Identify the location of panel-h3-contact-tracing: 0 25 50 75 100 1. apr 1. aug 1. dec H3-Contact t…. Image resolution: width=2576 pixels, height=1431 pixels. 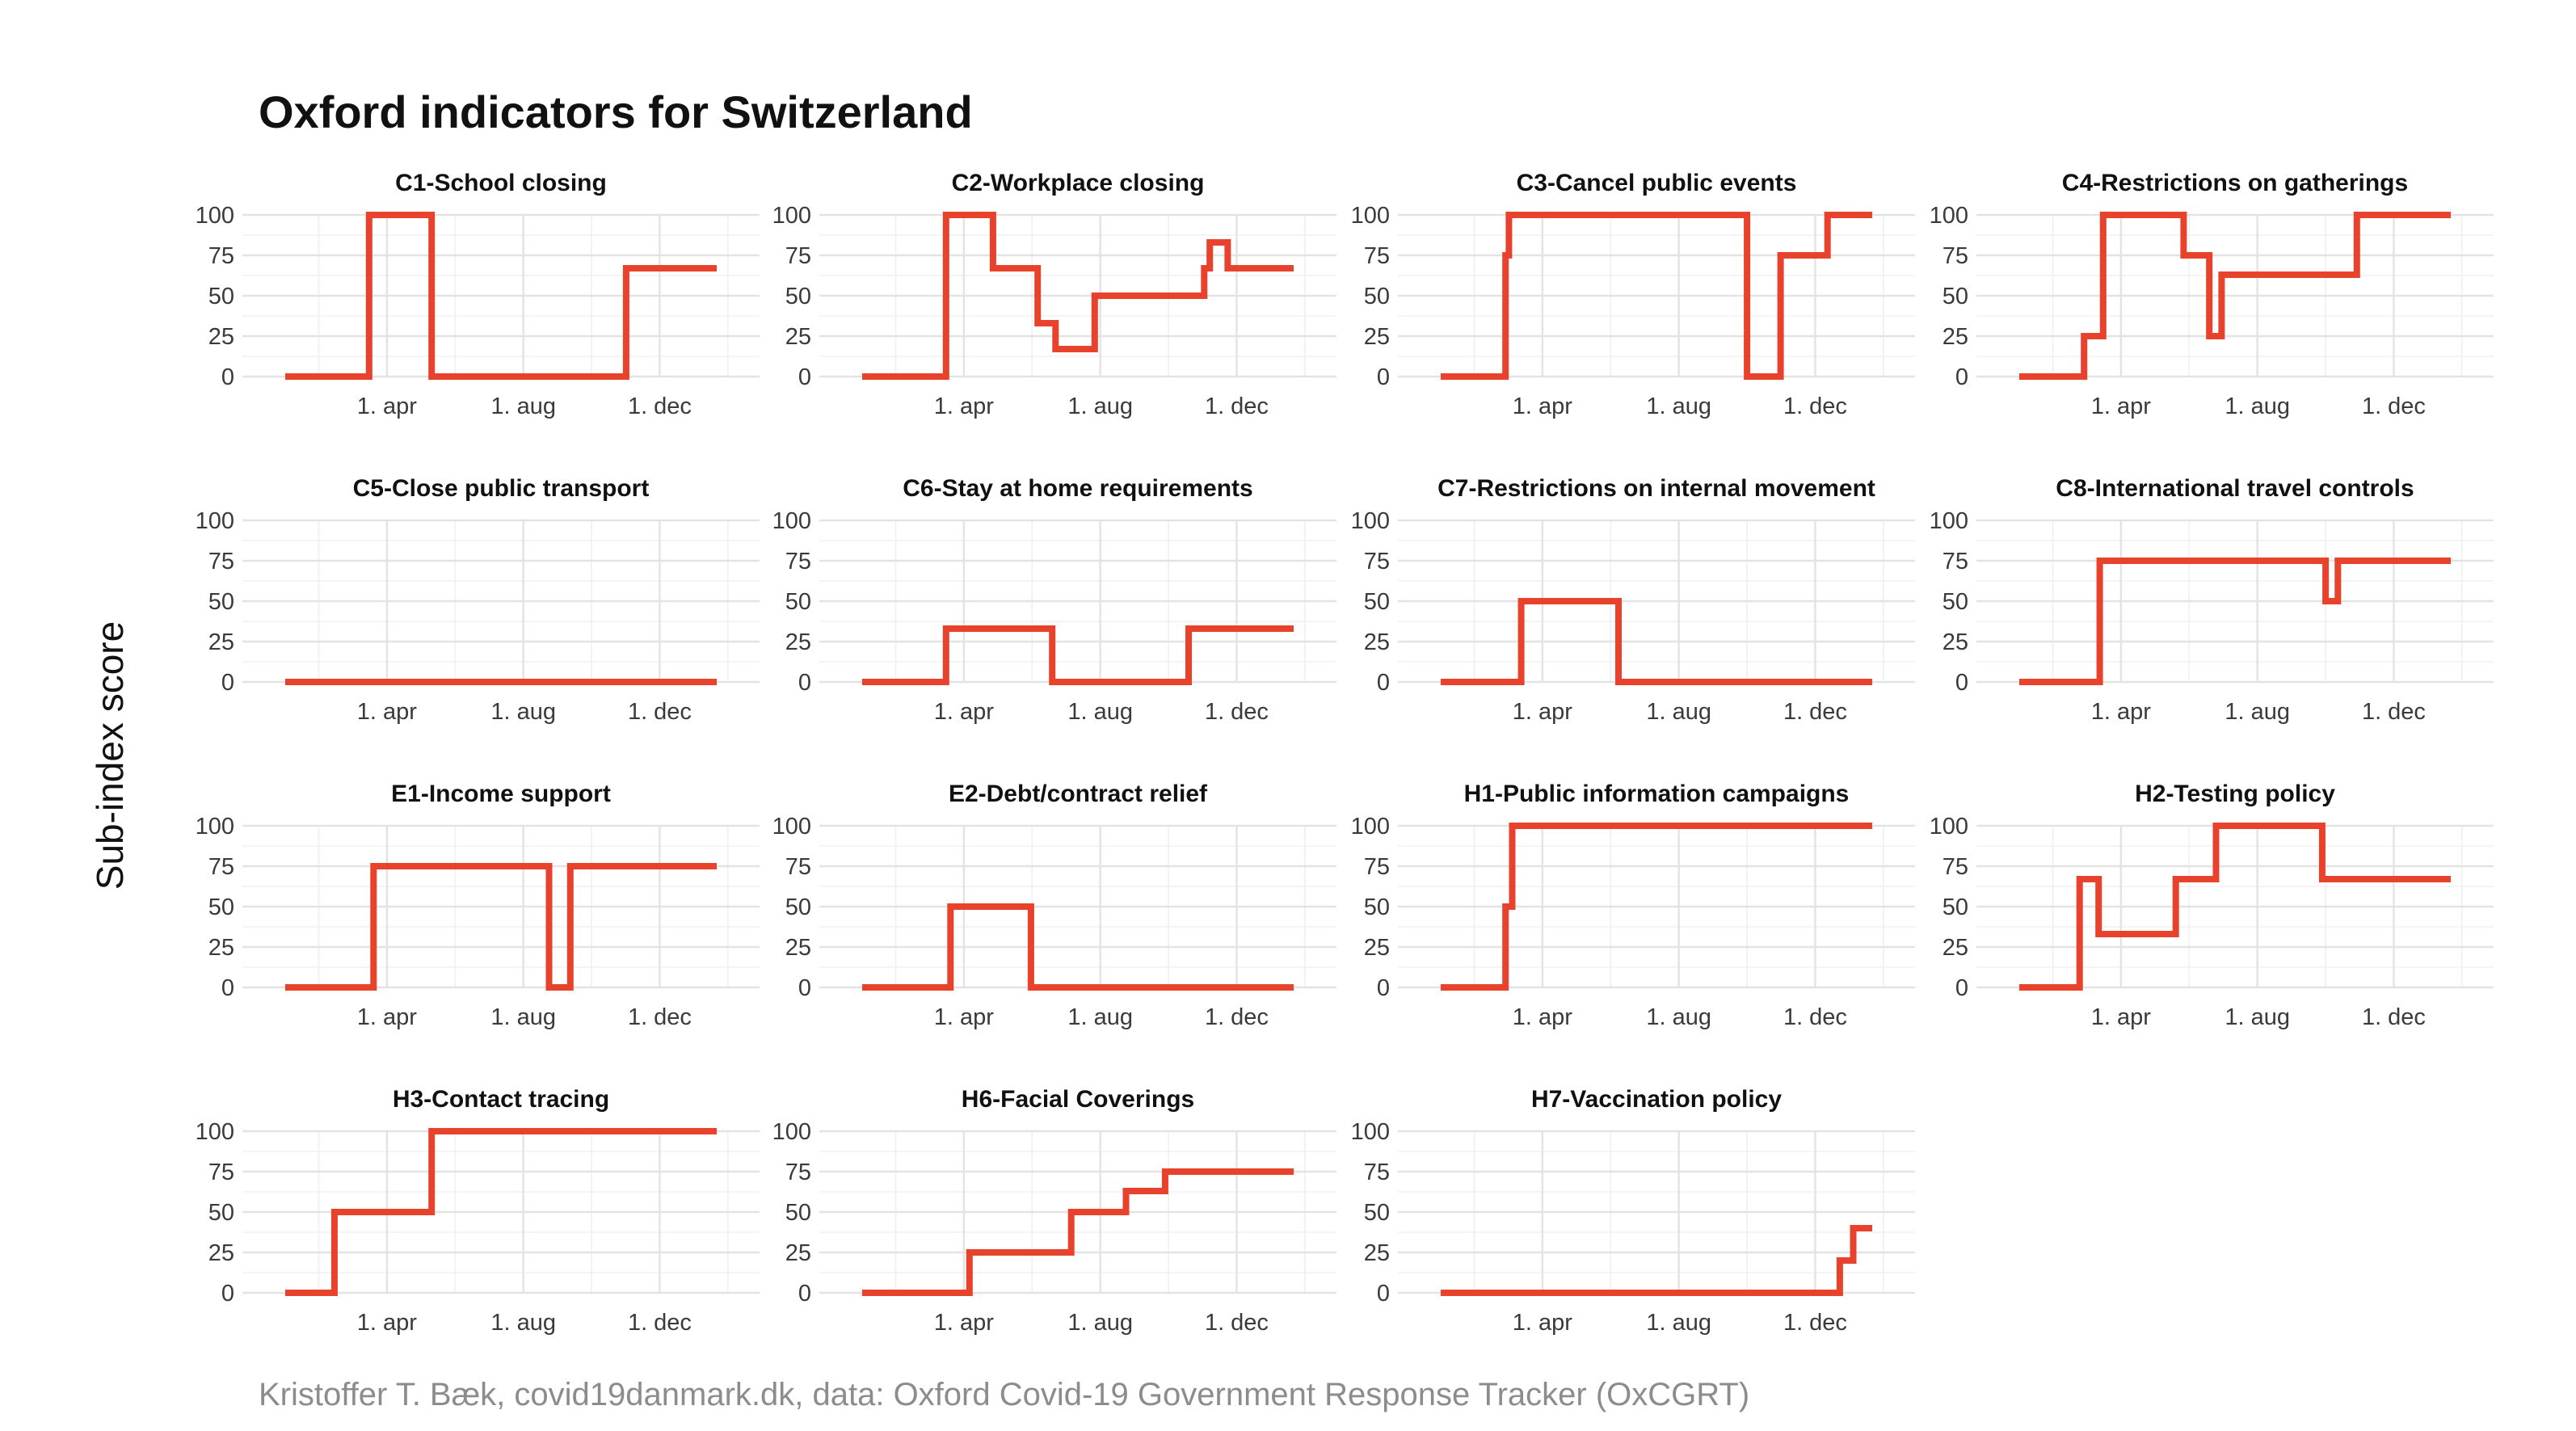
(478, 1211).